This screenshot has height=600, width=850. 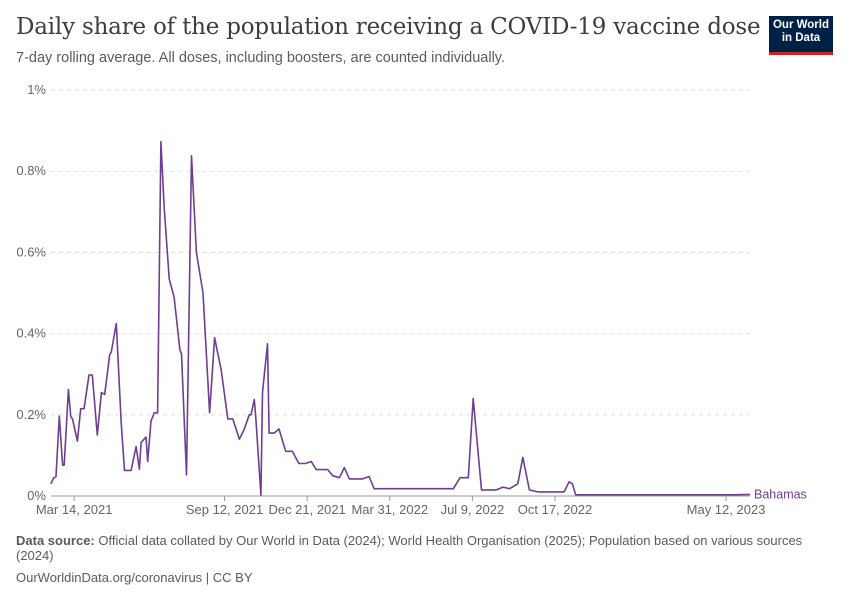 I want to click on logo-line-2: in Data, so click(x=801, y=38).